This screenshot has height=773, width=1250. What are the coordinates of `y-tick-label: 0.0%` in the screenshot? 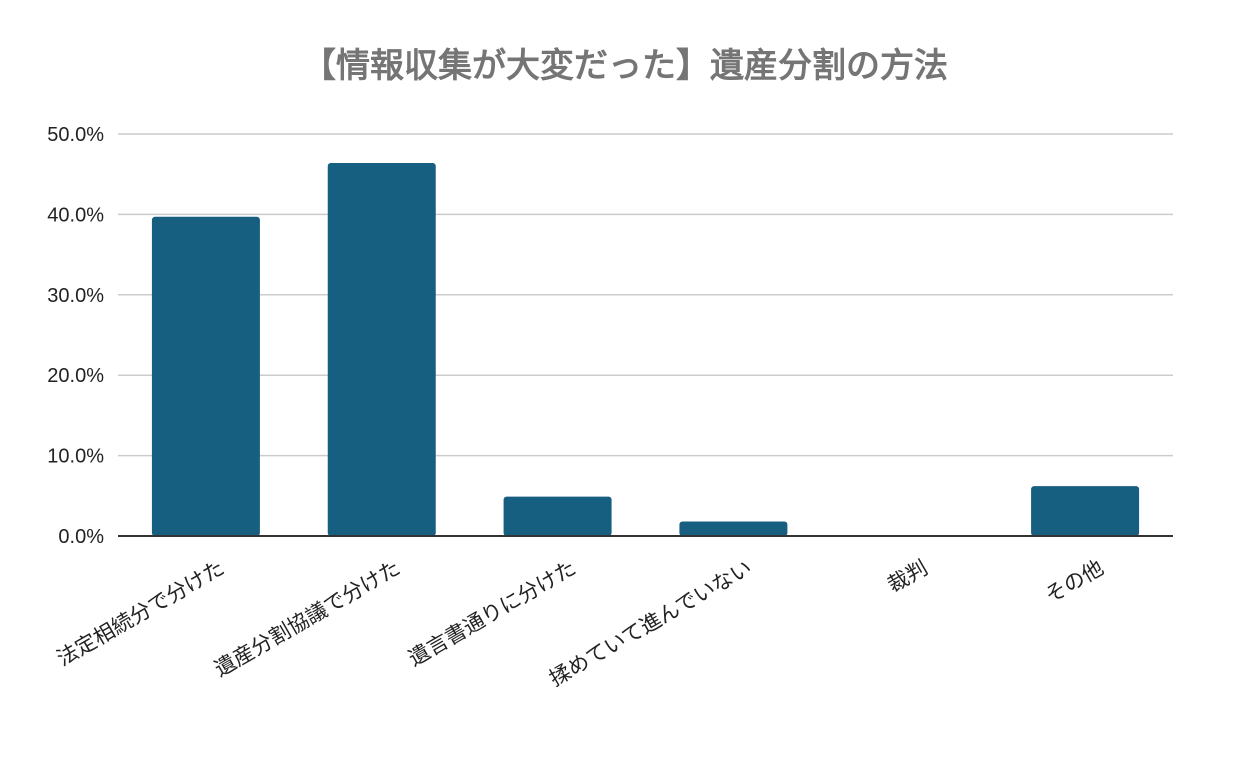 It's located at (81, 537).